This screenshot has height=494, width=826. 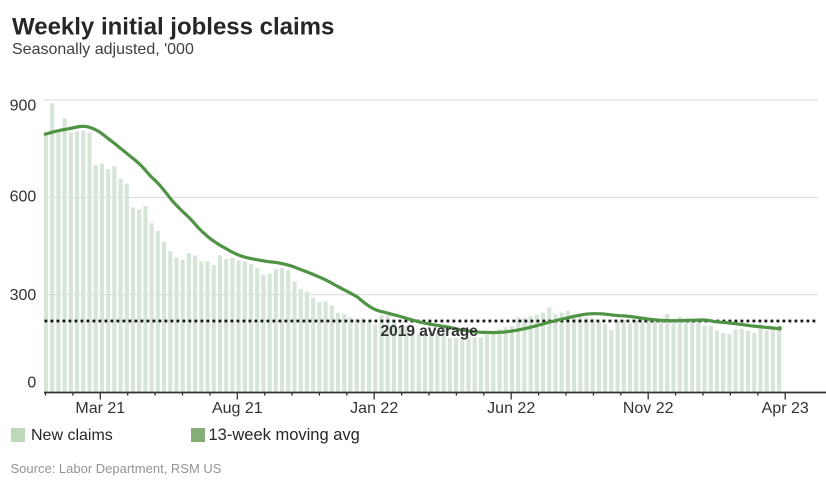 I want to click on svg-text: 13-week moving avg, so click(x=284, y=435).